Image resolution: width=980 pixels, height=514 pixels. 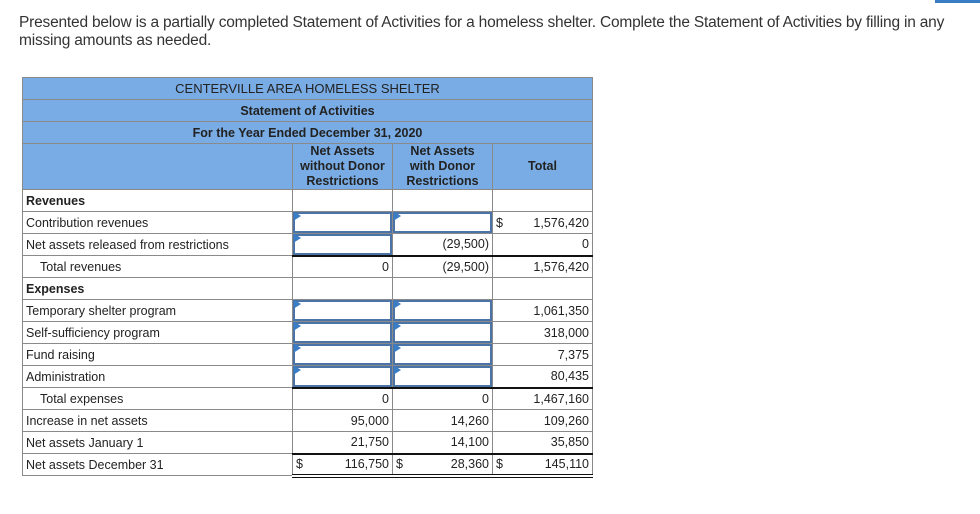 What do you see at coordinates (157, 442) in the screenshot?
I see `row-label: Net assets January 1` at bounding box center [157, 442].